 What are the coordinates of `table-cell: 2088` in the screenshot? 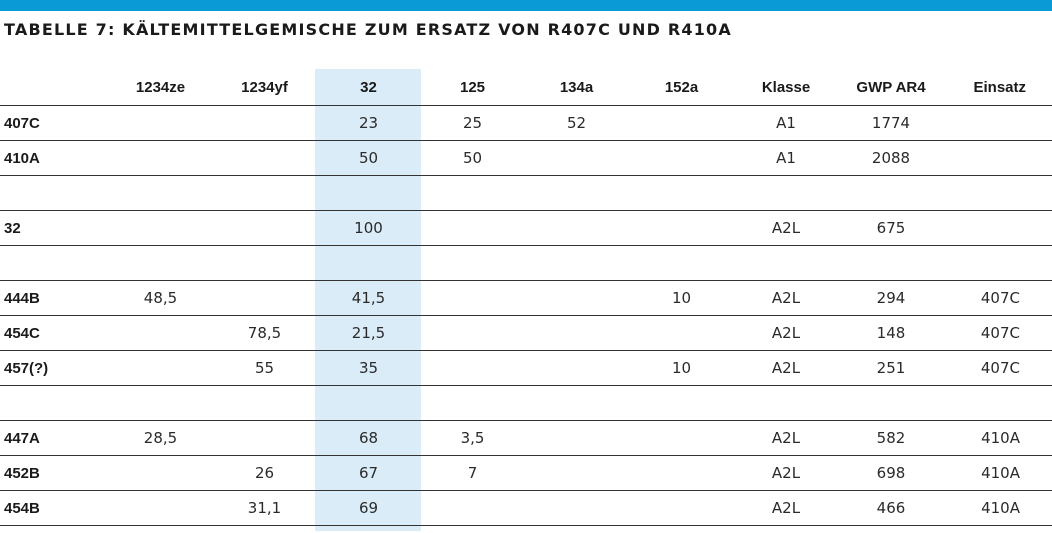 It's located at (891, 158).